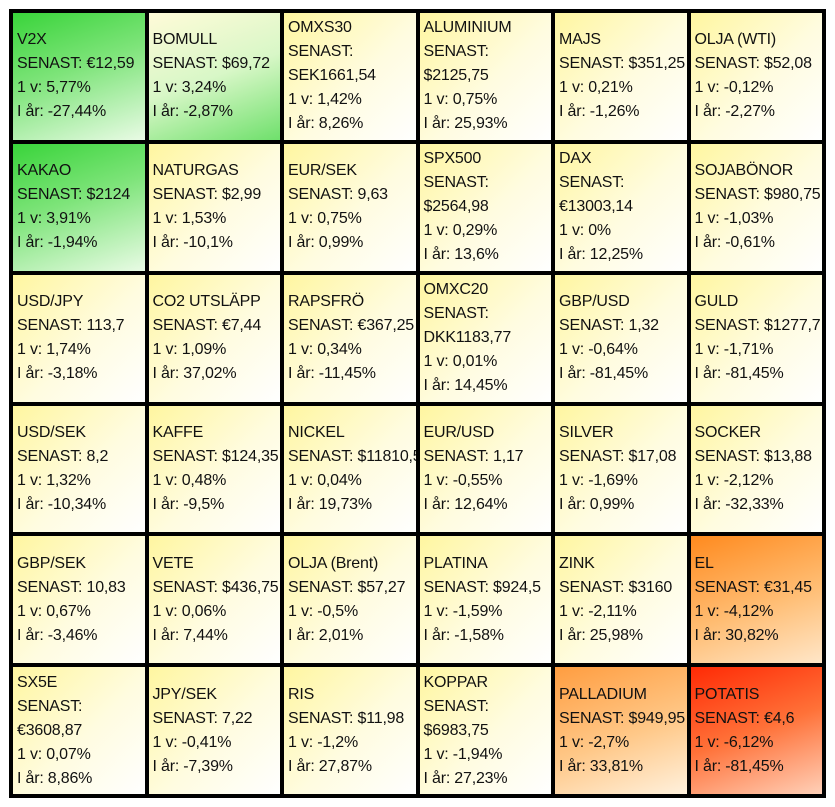 The image size is (835, 807). Describe the element at coordinates (452, 159) in the screenshot. I see `tile-instrument-name: SPX500` at that location.